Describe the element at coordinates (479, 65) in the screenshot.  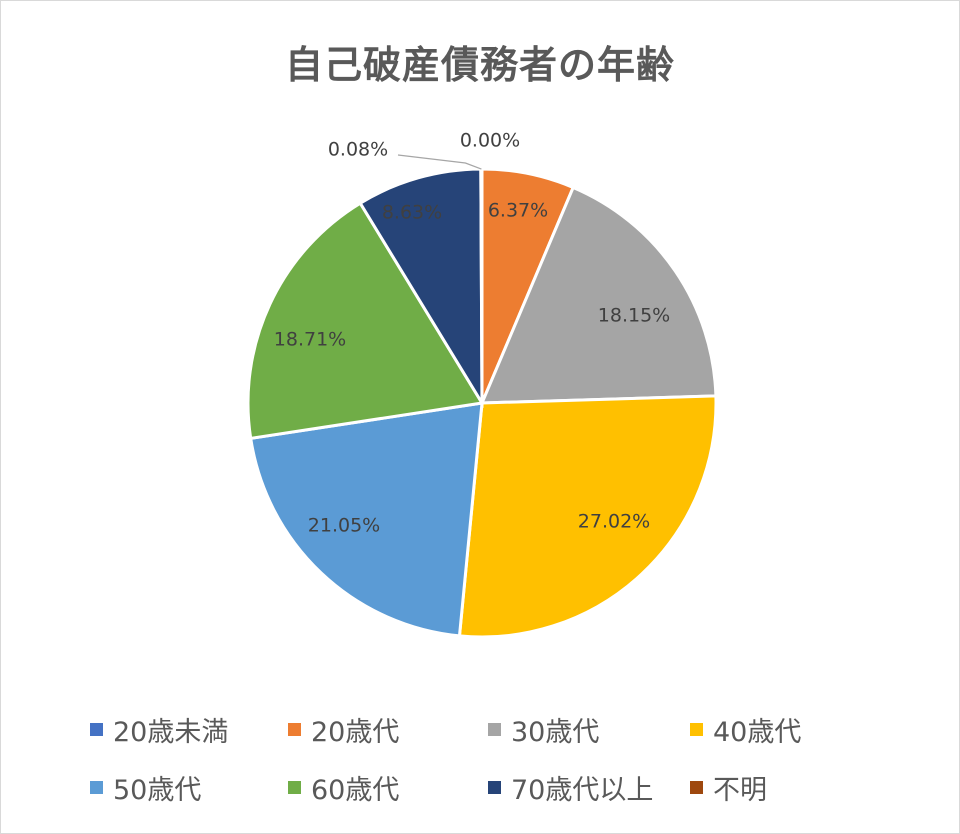
I see `chart-title: 自己破産債務者の年齢` at that location.